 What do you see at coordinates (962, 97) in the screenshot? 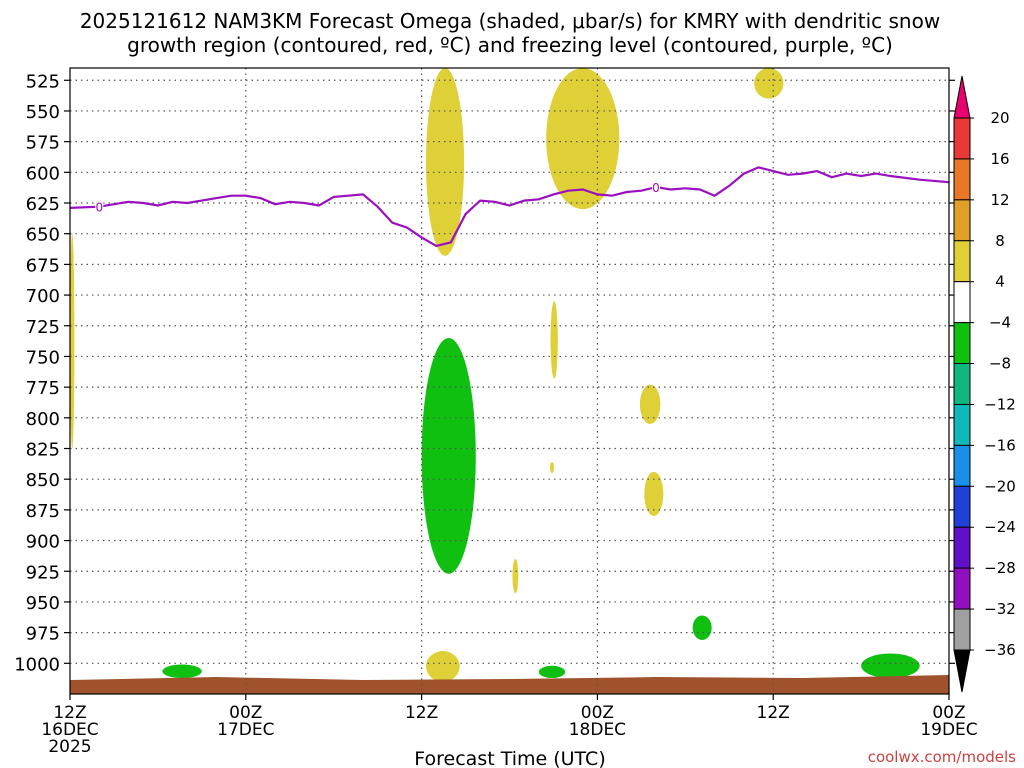
I see `colorbar-top-arrow` at bounding box center [962, 97].